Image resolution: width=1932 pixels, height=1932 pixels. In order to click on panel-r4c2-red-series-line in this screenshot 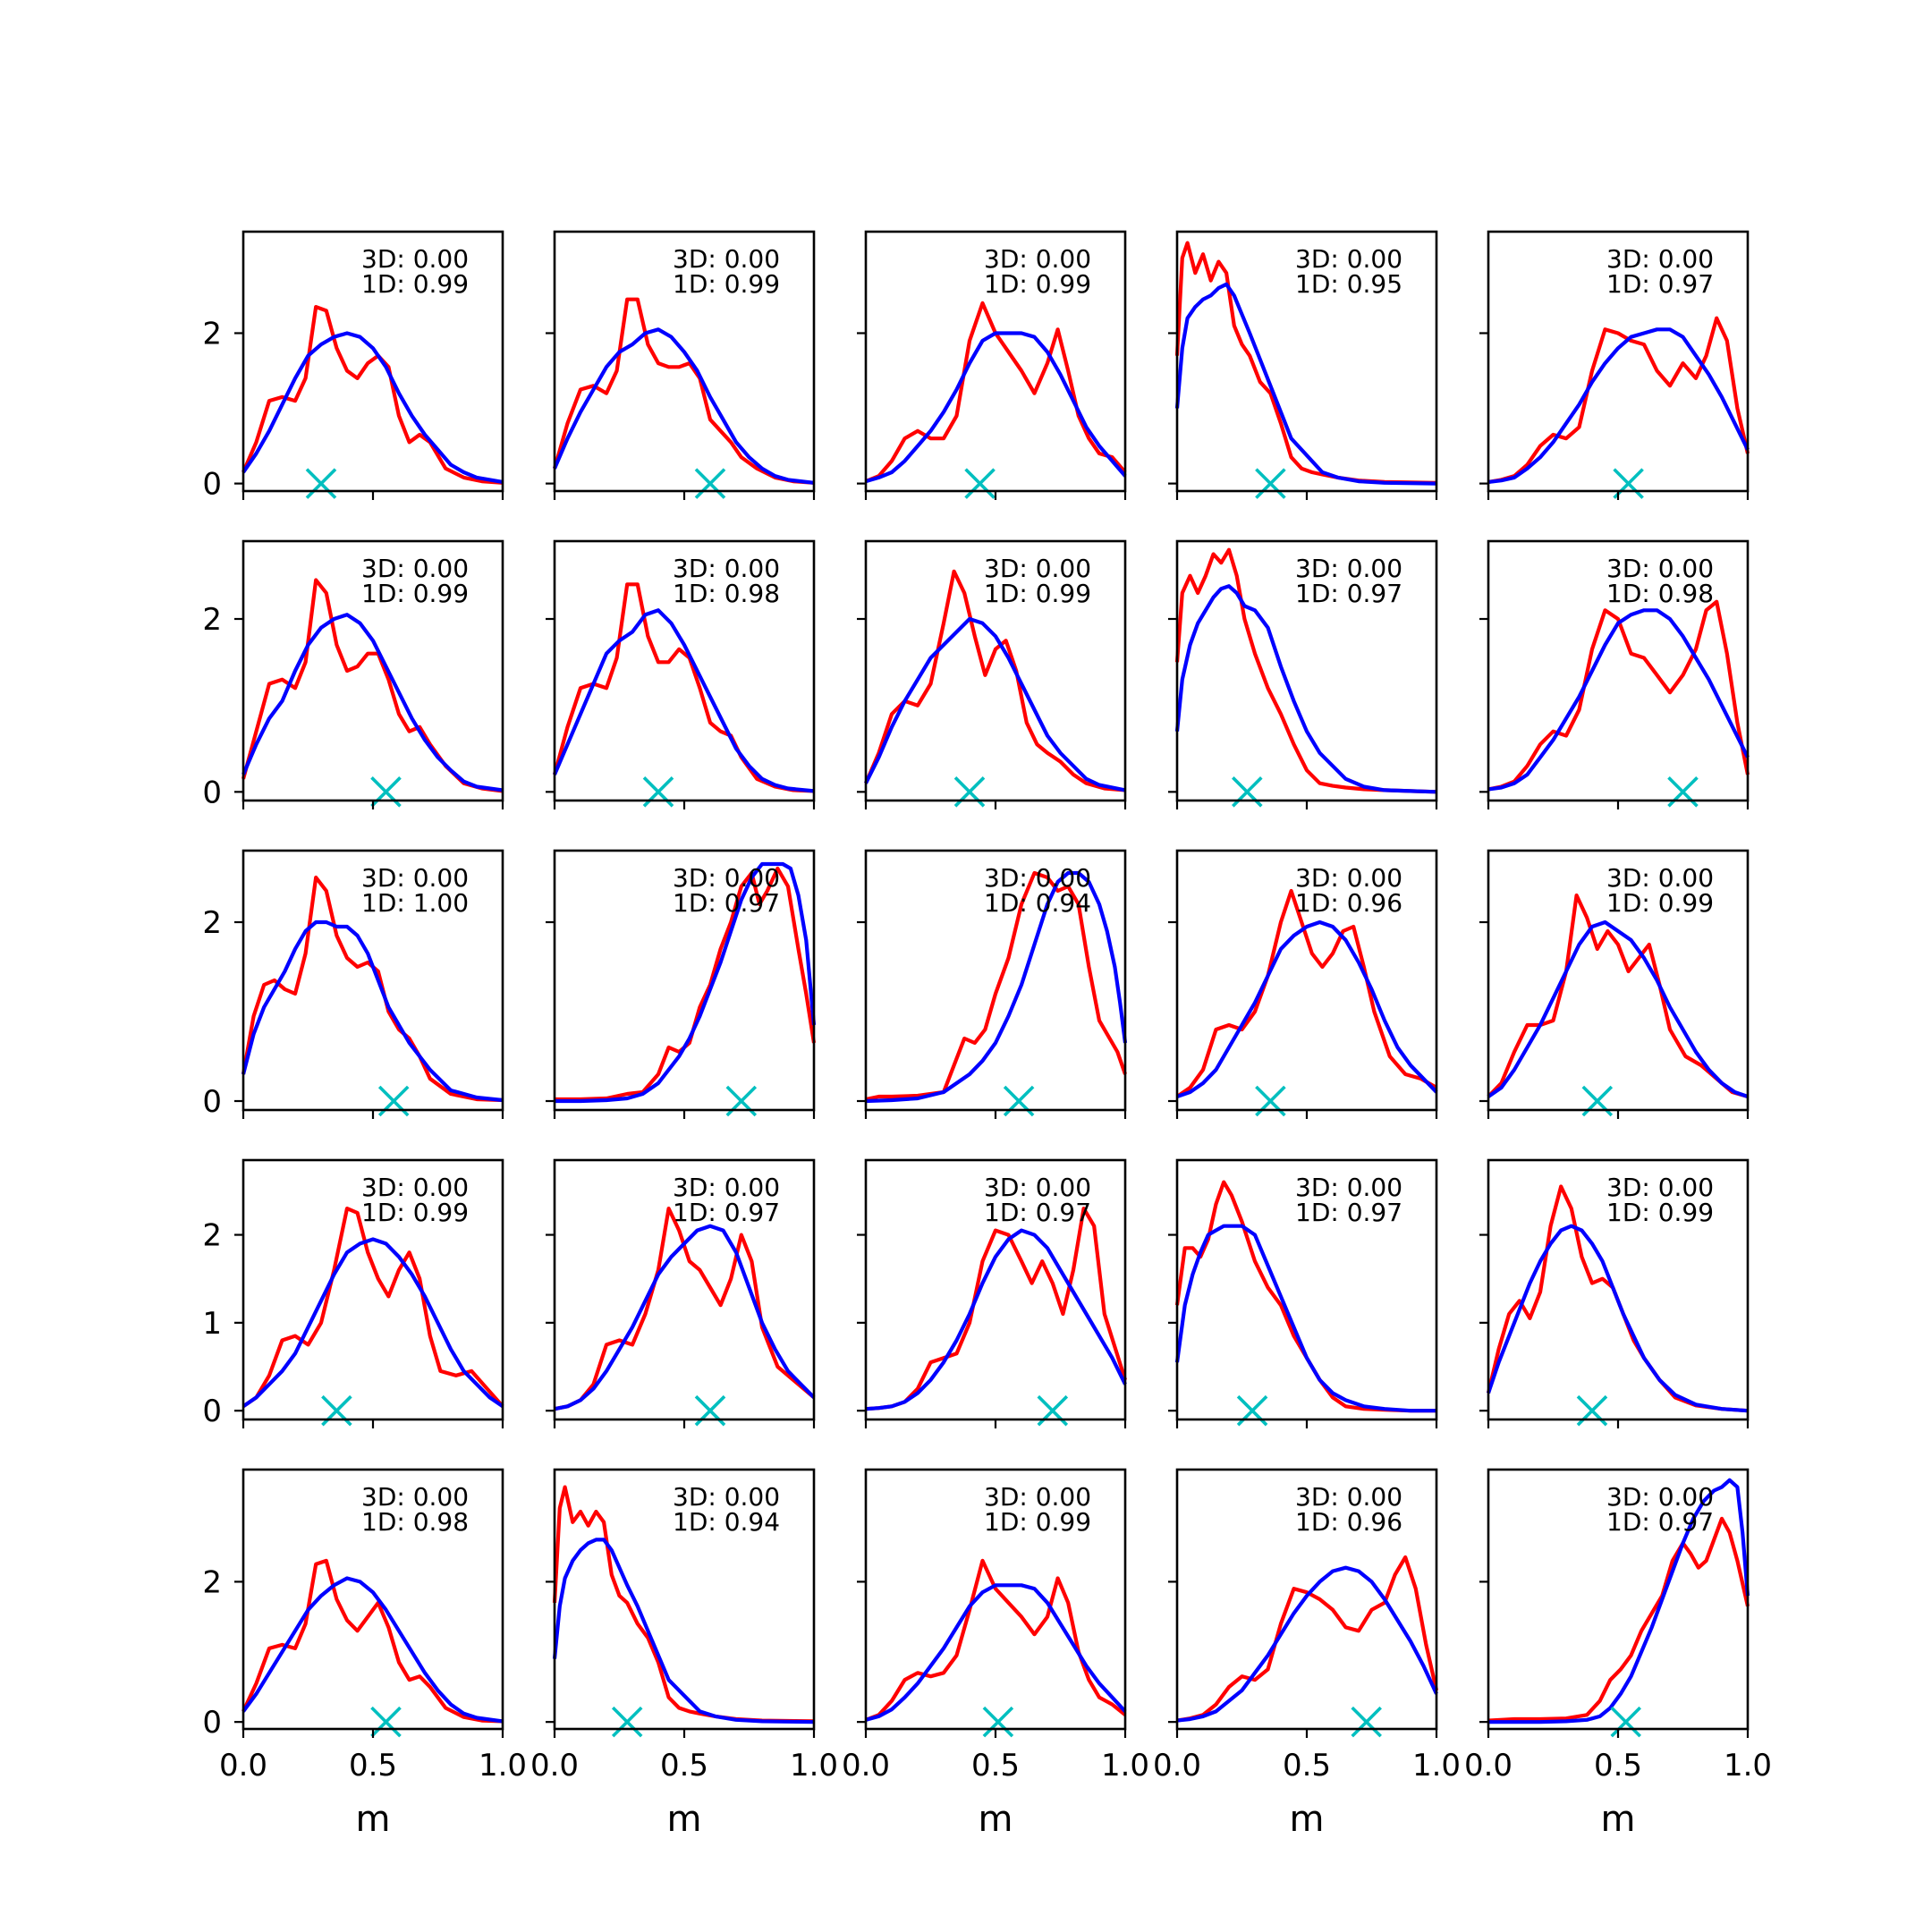, I will do `click(996, 1640)`.